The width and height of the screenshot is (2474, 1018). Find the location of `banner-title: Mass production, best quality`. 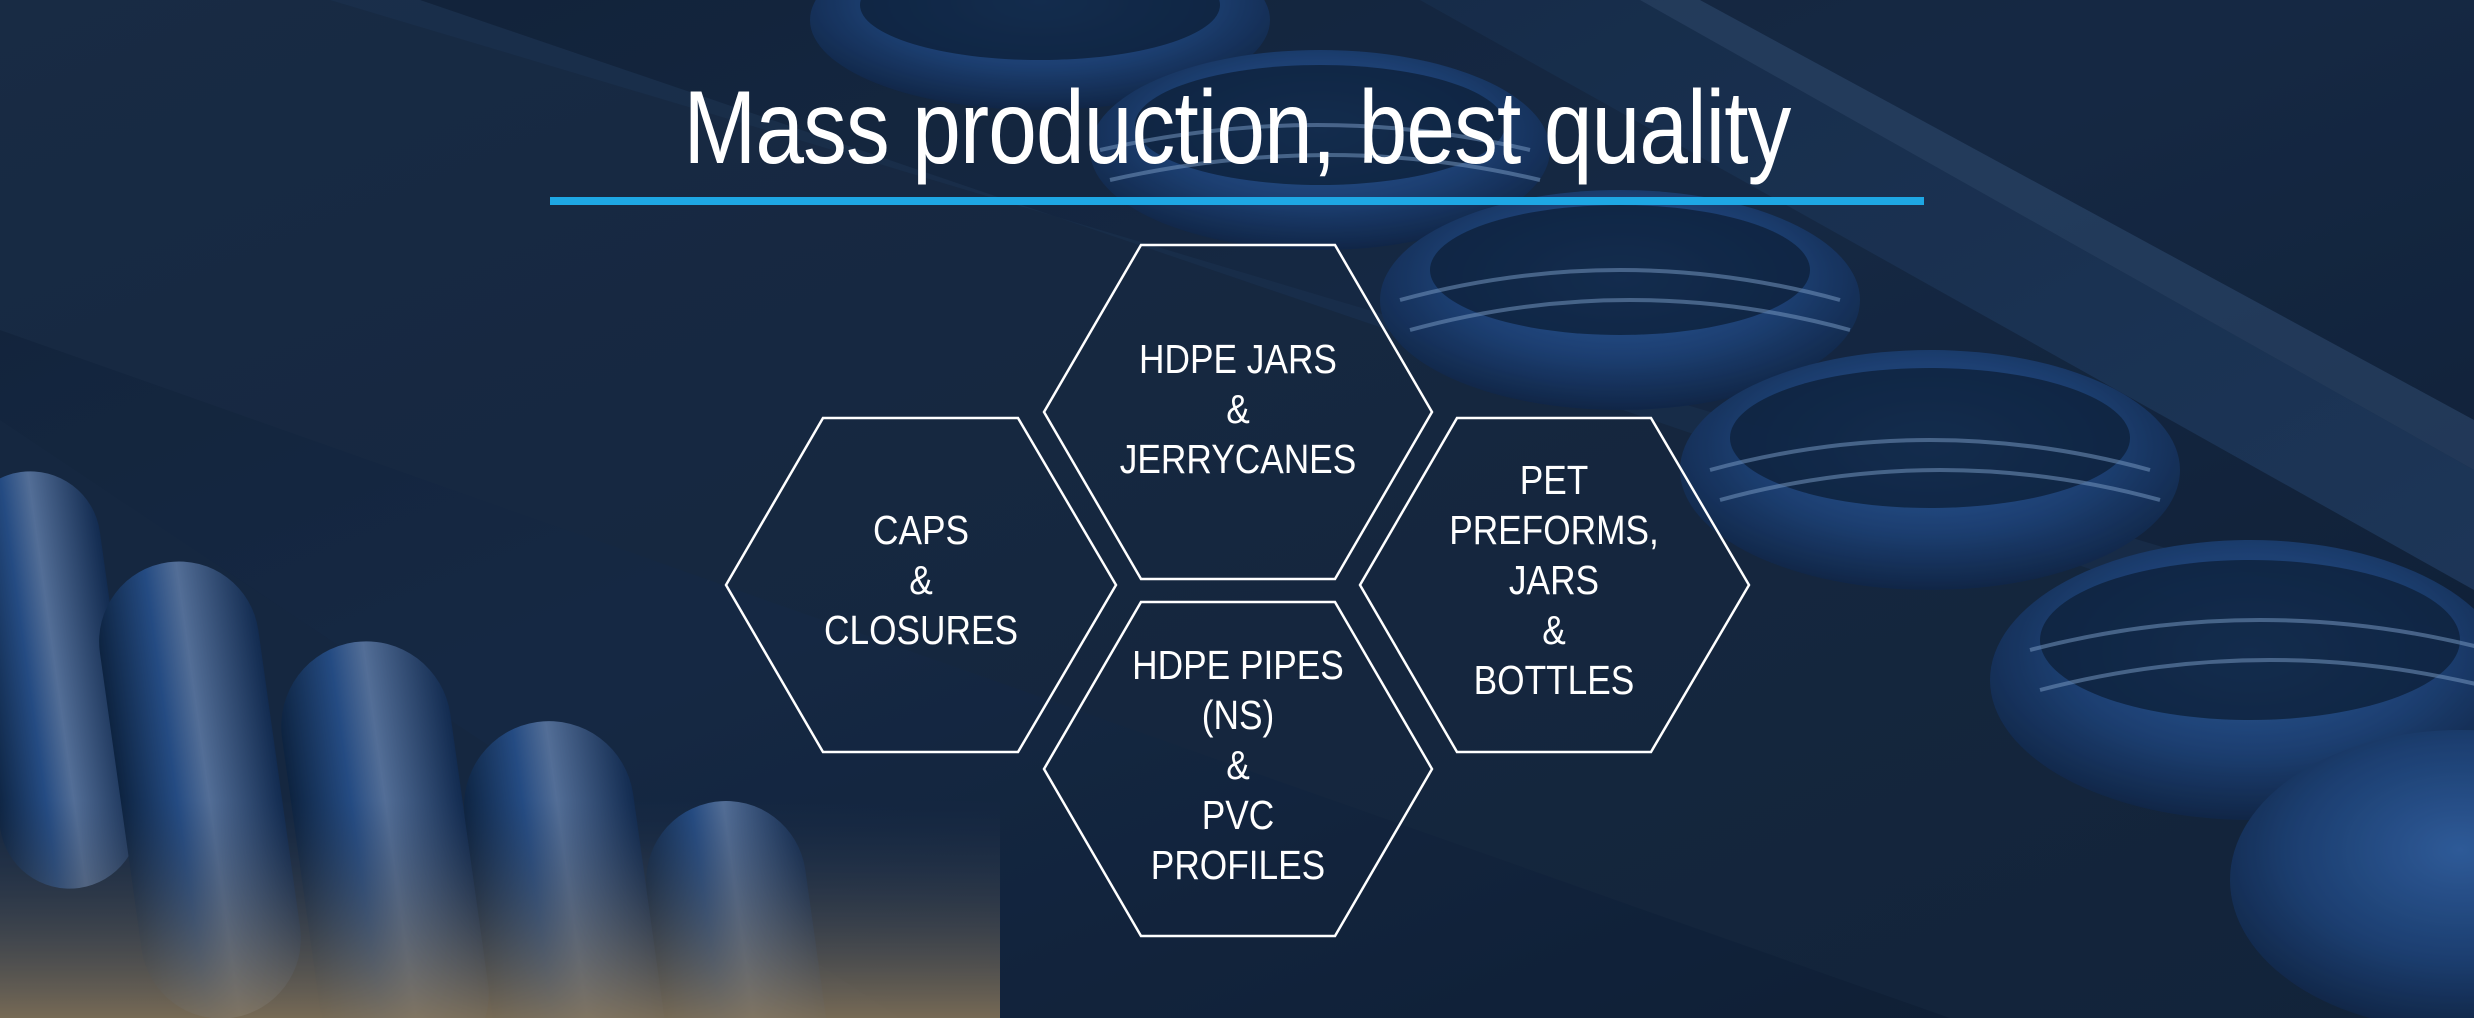

banner-title: Mass production, best quality is located at coordinates (1237, 128).